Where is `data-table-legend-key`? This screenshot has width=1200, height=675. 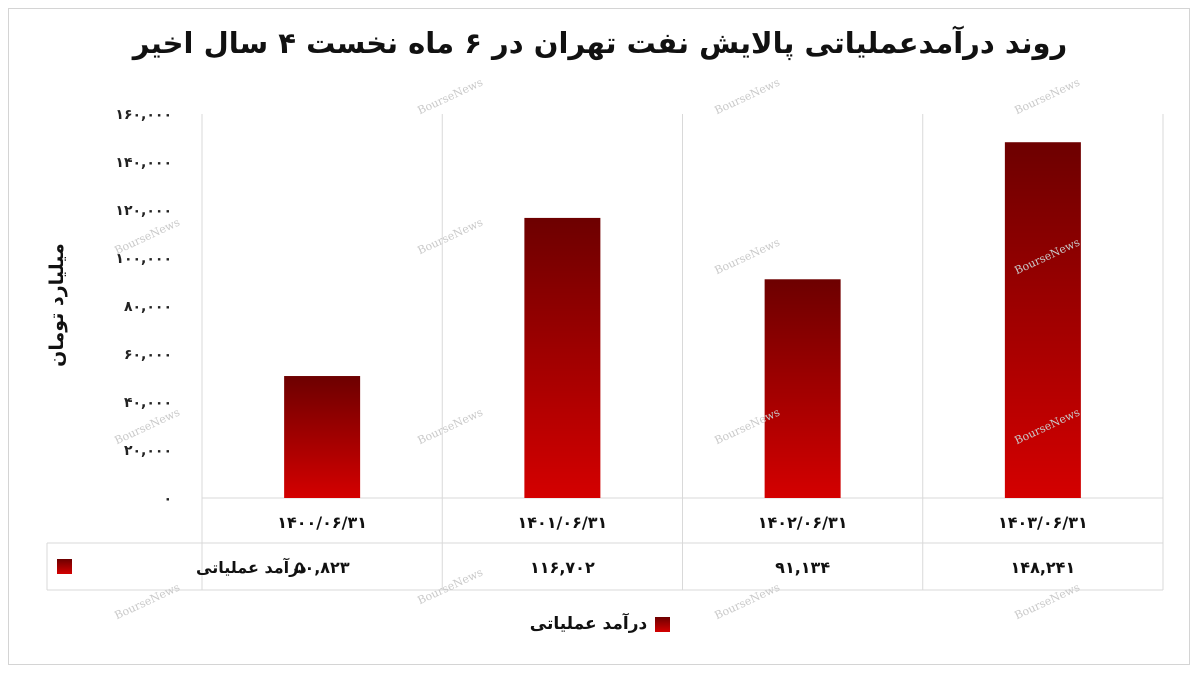 data-table-legend-key is located at coordinates (64, 566).